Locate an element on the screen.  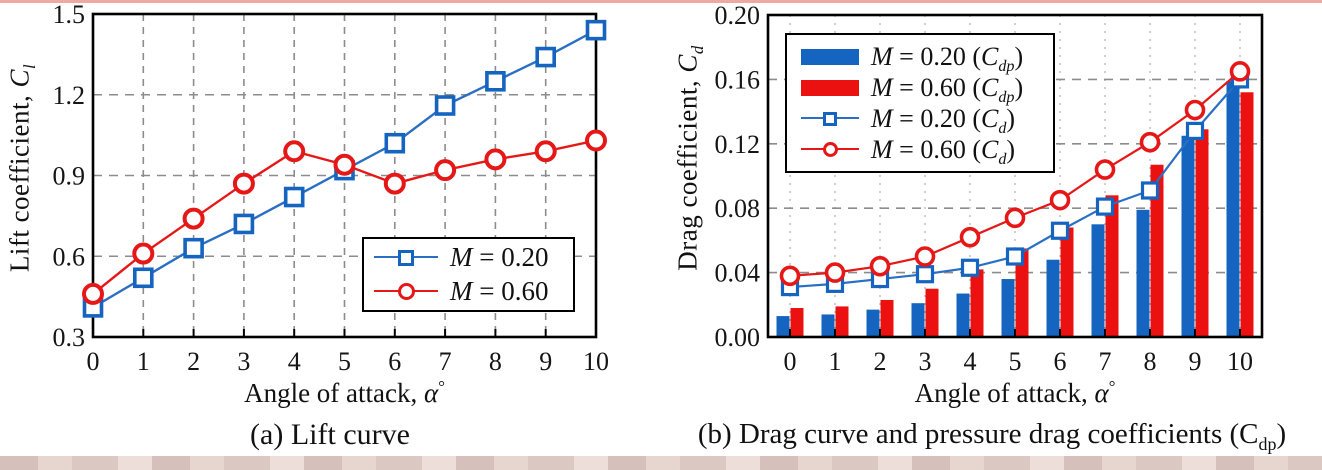
x-tick-label: 7 is located at coordinates (1105, 361).